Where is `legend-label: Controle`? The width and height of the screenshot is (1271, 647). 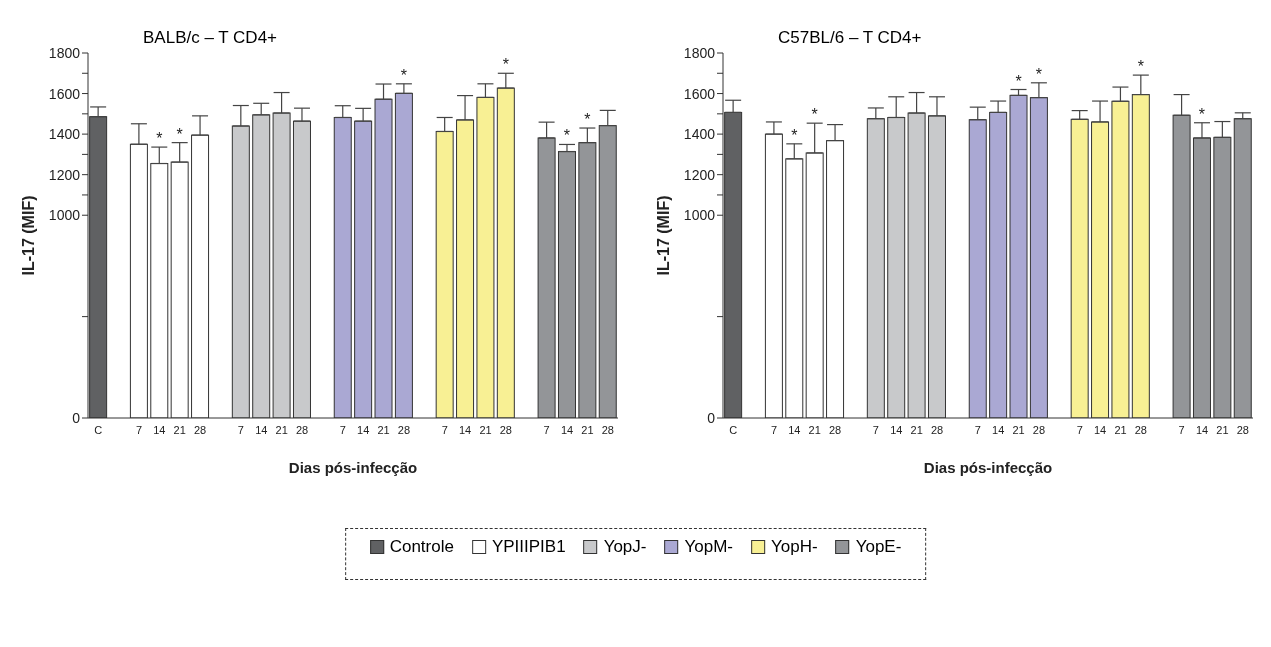 legend-label: Controle is located at coordinates (421, 547).